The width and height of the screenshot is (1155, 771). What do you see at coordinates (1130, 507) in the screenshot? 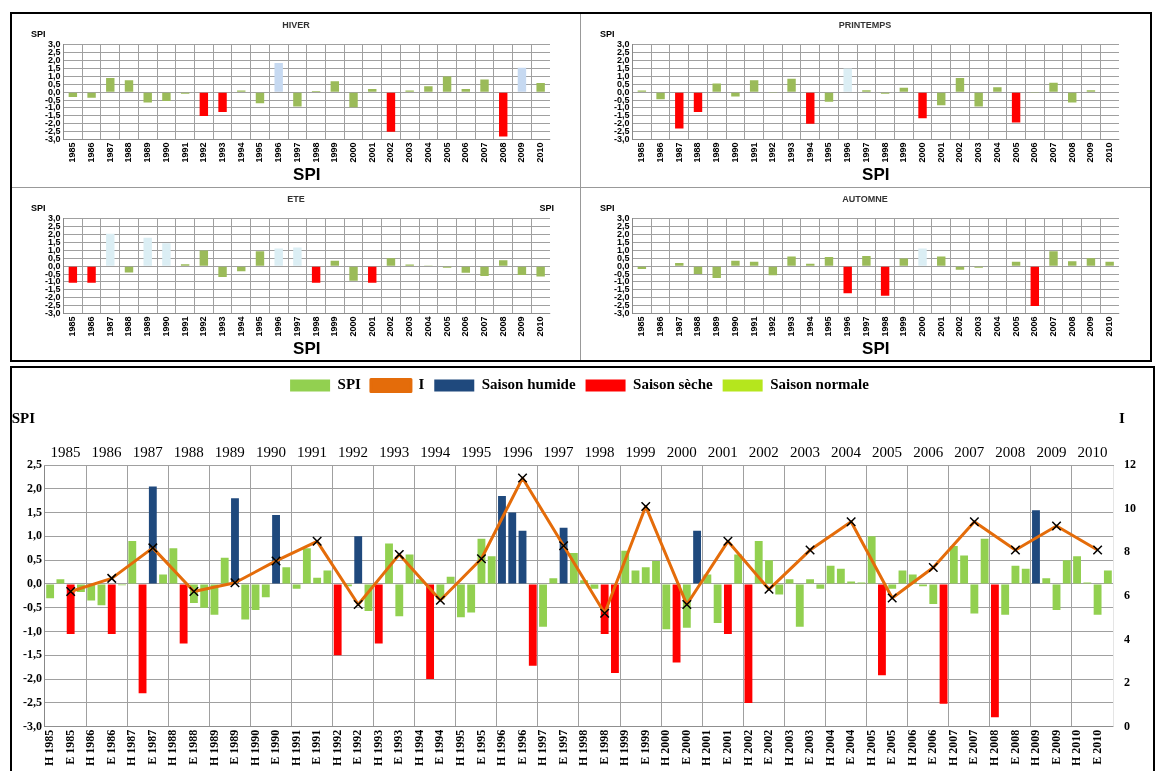
I see `y2-tick-label: 10` at bounding box center [1130, 507].